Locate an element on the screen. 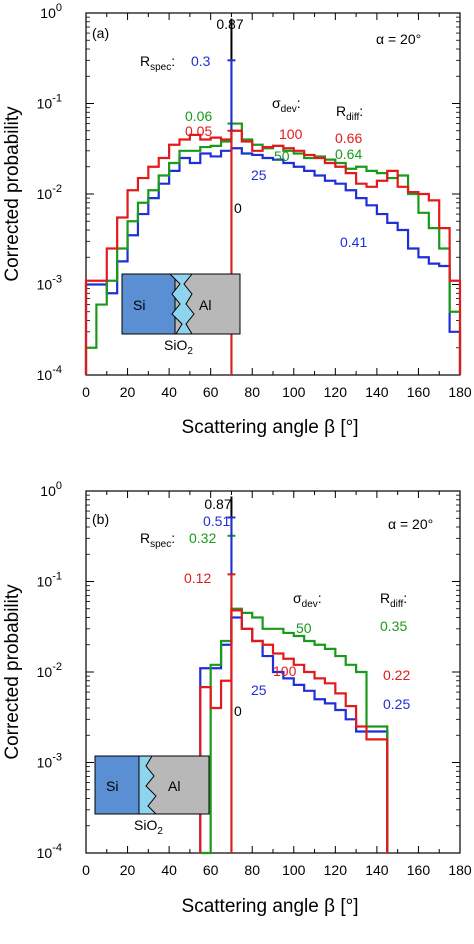  rdiff-red-value: 0.66 is located at coordinates (348, 138).